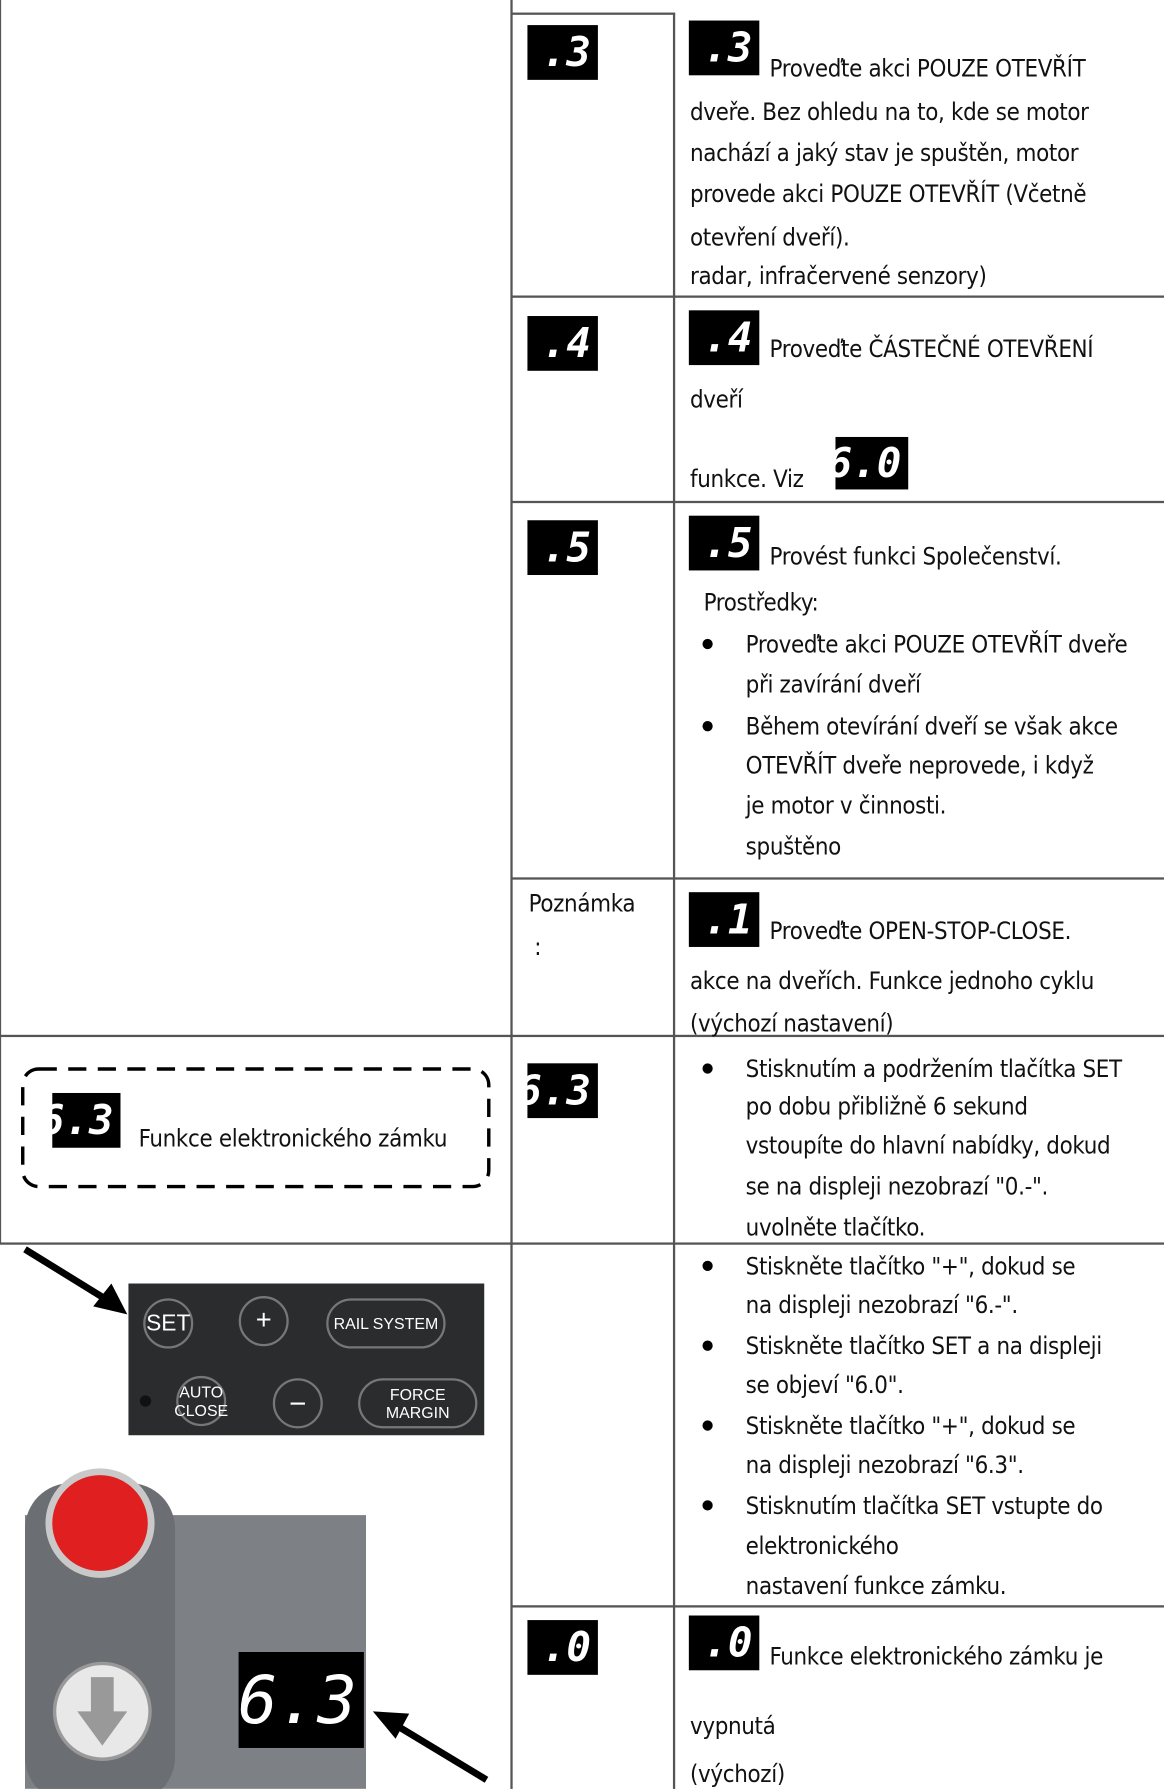 The width and height of the screenshot is (1164, 1790). I want to click on keypad-button: AUTO CLOSE, so click(201, 1401).